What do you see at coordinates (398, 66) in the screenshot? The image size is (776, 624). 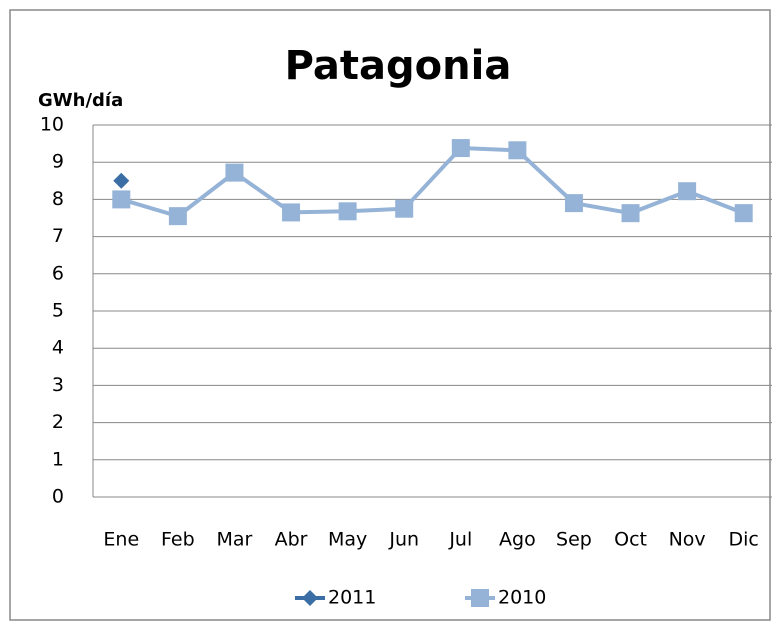 I see `chart-title: Patagonia` at bounding box center [398, 66].